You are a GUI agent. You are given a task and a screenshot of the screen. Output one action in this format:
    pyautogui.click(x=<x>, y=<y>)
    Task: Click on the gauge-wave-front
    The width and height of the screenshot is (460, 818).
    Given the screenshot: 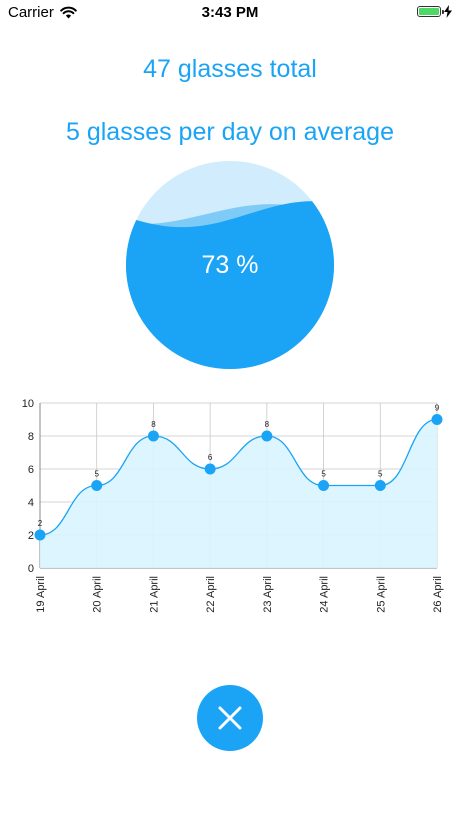 What is the action you would take?
    pyautogui.click(x=230, y=285)
    